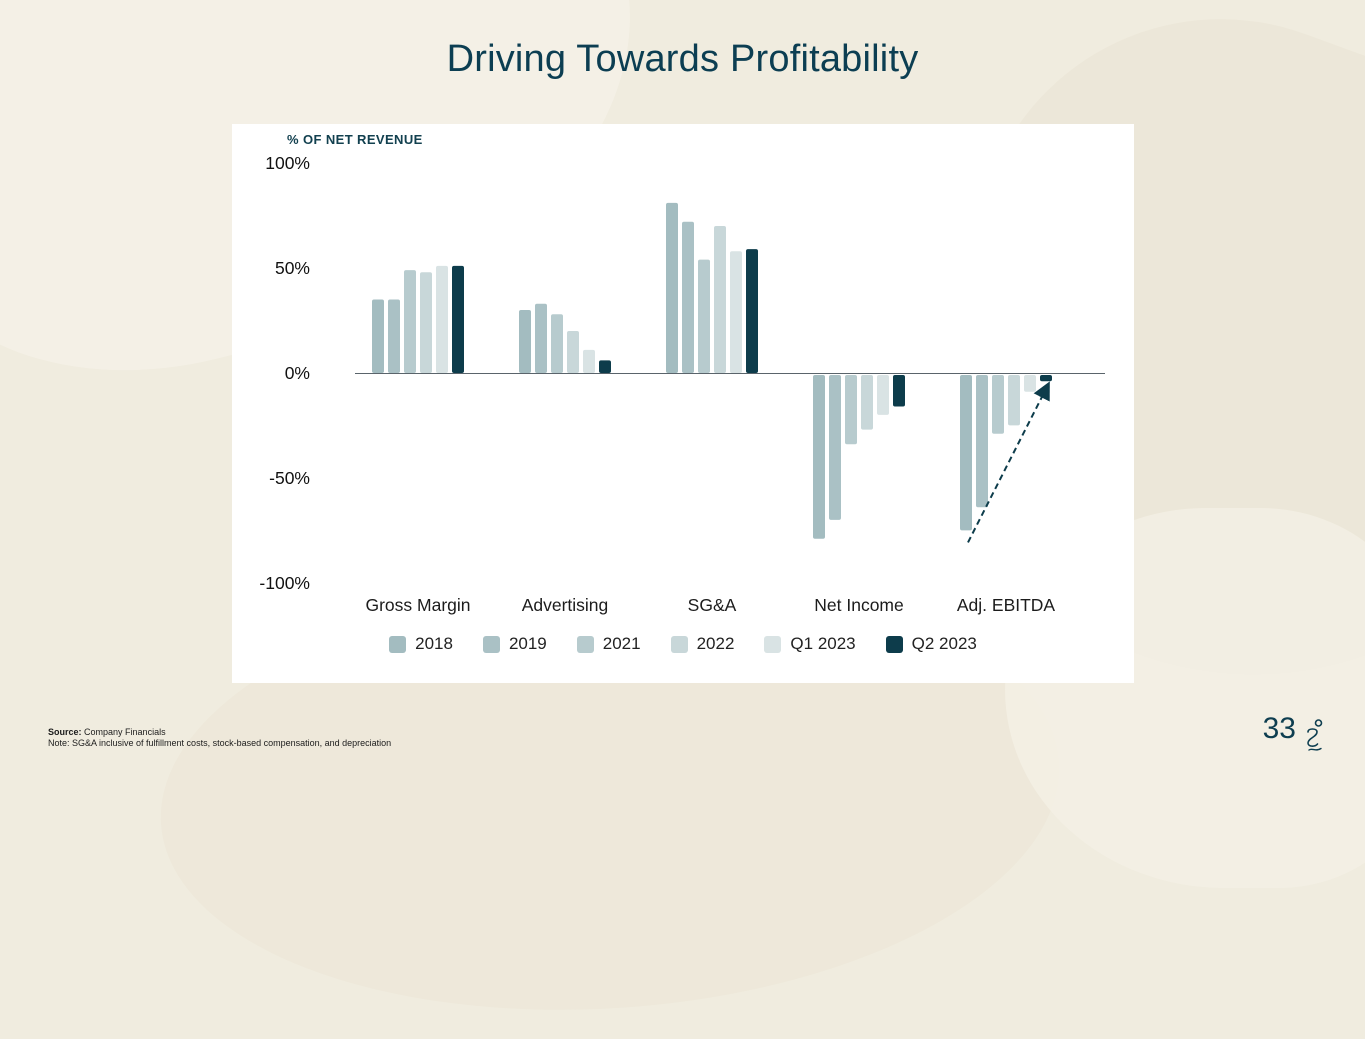 This screenshot has height=1039, width=1365. Describe the element at coordinates (125, 732) in the screenshot. I see `source-text: Company Financials` at that location.